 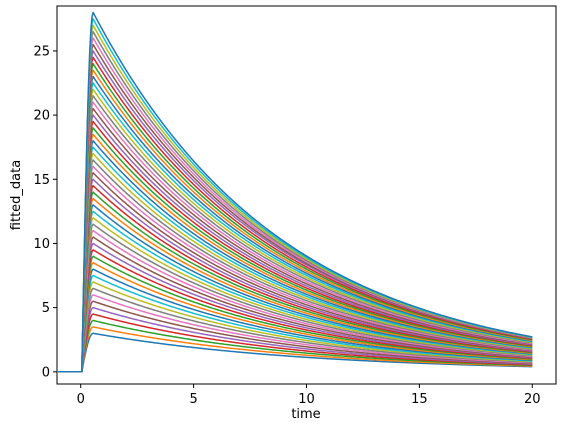 What do you see at coordinates (41, 116) in the screenshot?
I see `y-tick-label: 20` at bounding box center [41, 116].